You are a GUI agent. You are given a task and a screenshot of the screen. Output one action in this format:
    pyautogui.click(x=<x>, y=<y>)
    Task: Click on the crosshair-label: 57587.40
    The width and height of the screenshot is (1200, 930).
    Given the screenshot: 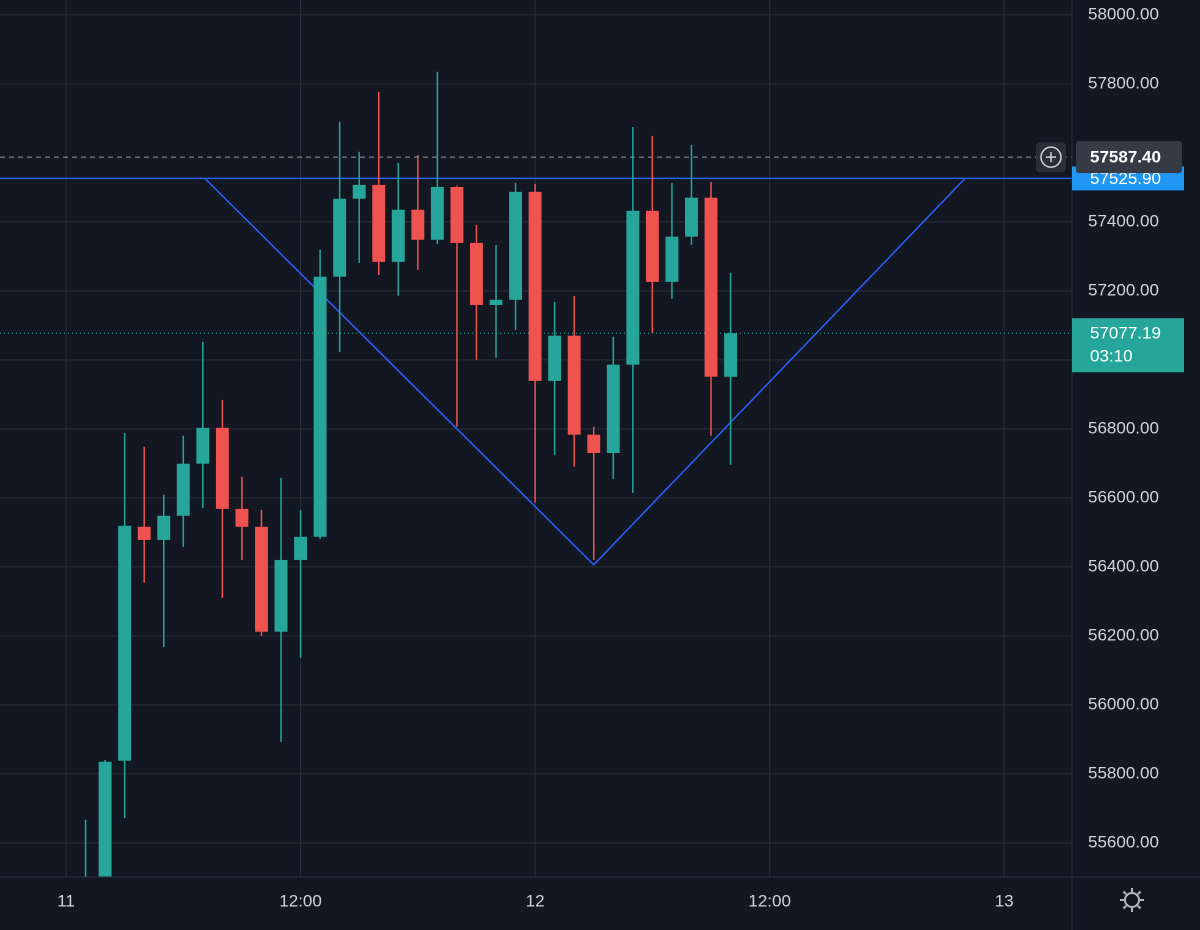 What is the action you would take?
    pyautogui.click(x=1125, y=157)
    